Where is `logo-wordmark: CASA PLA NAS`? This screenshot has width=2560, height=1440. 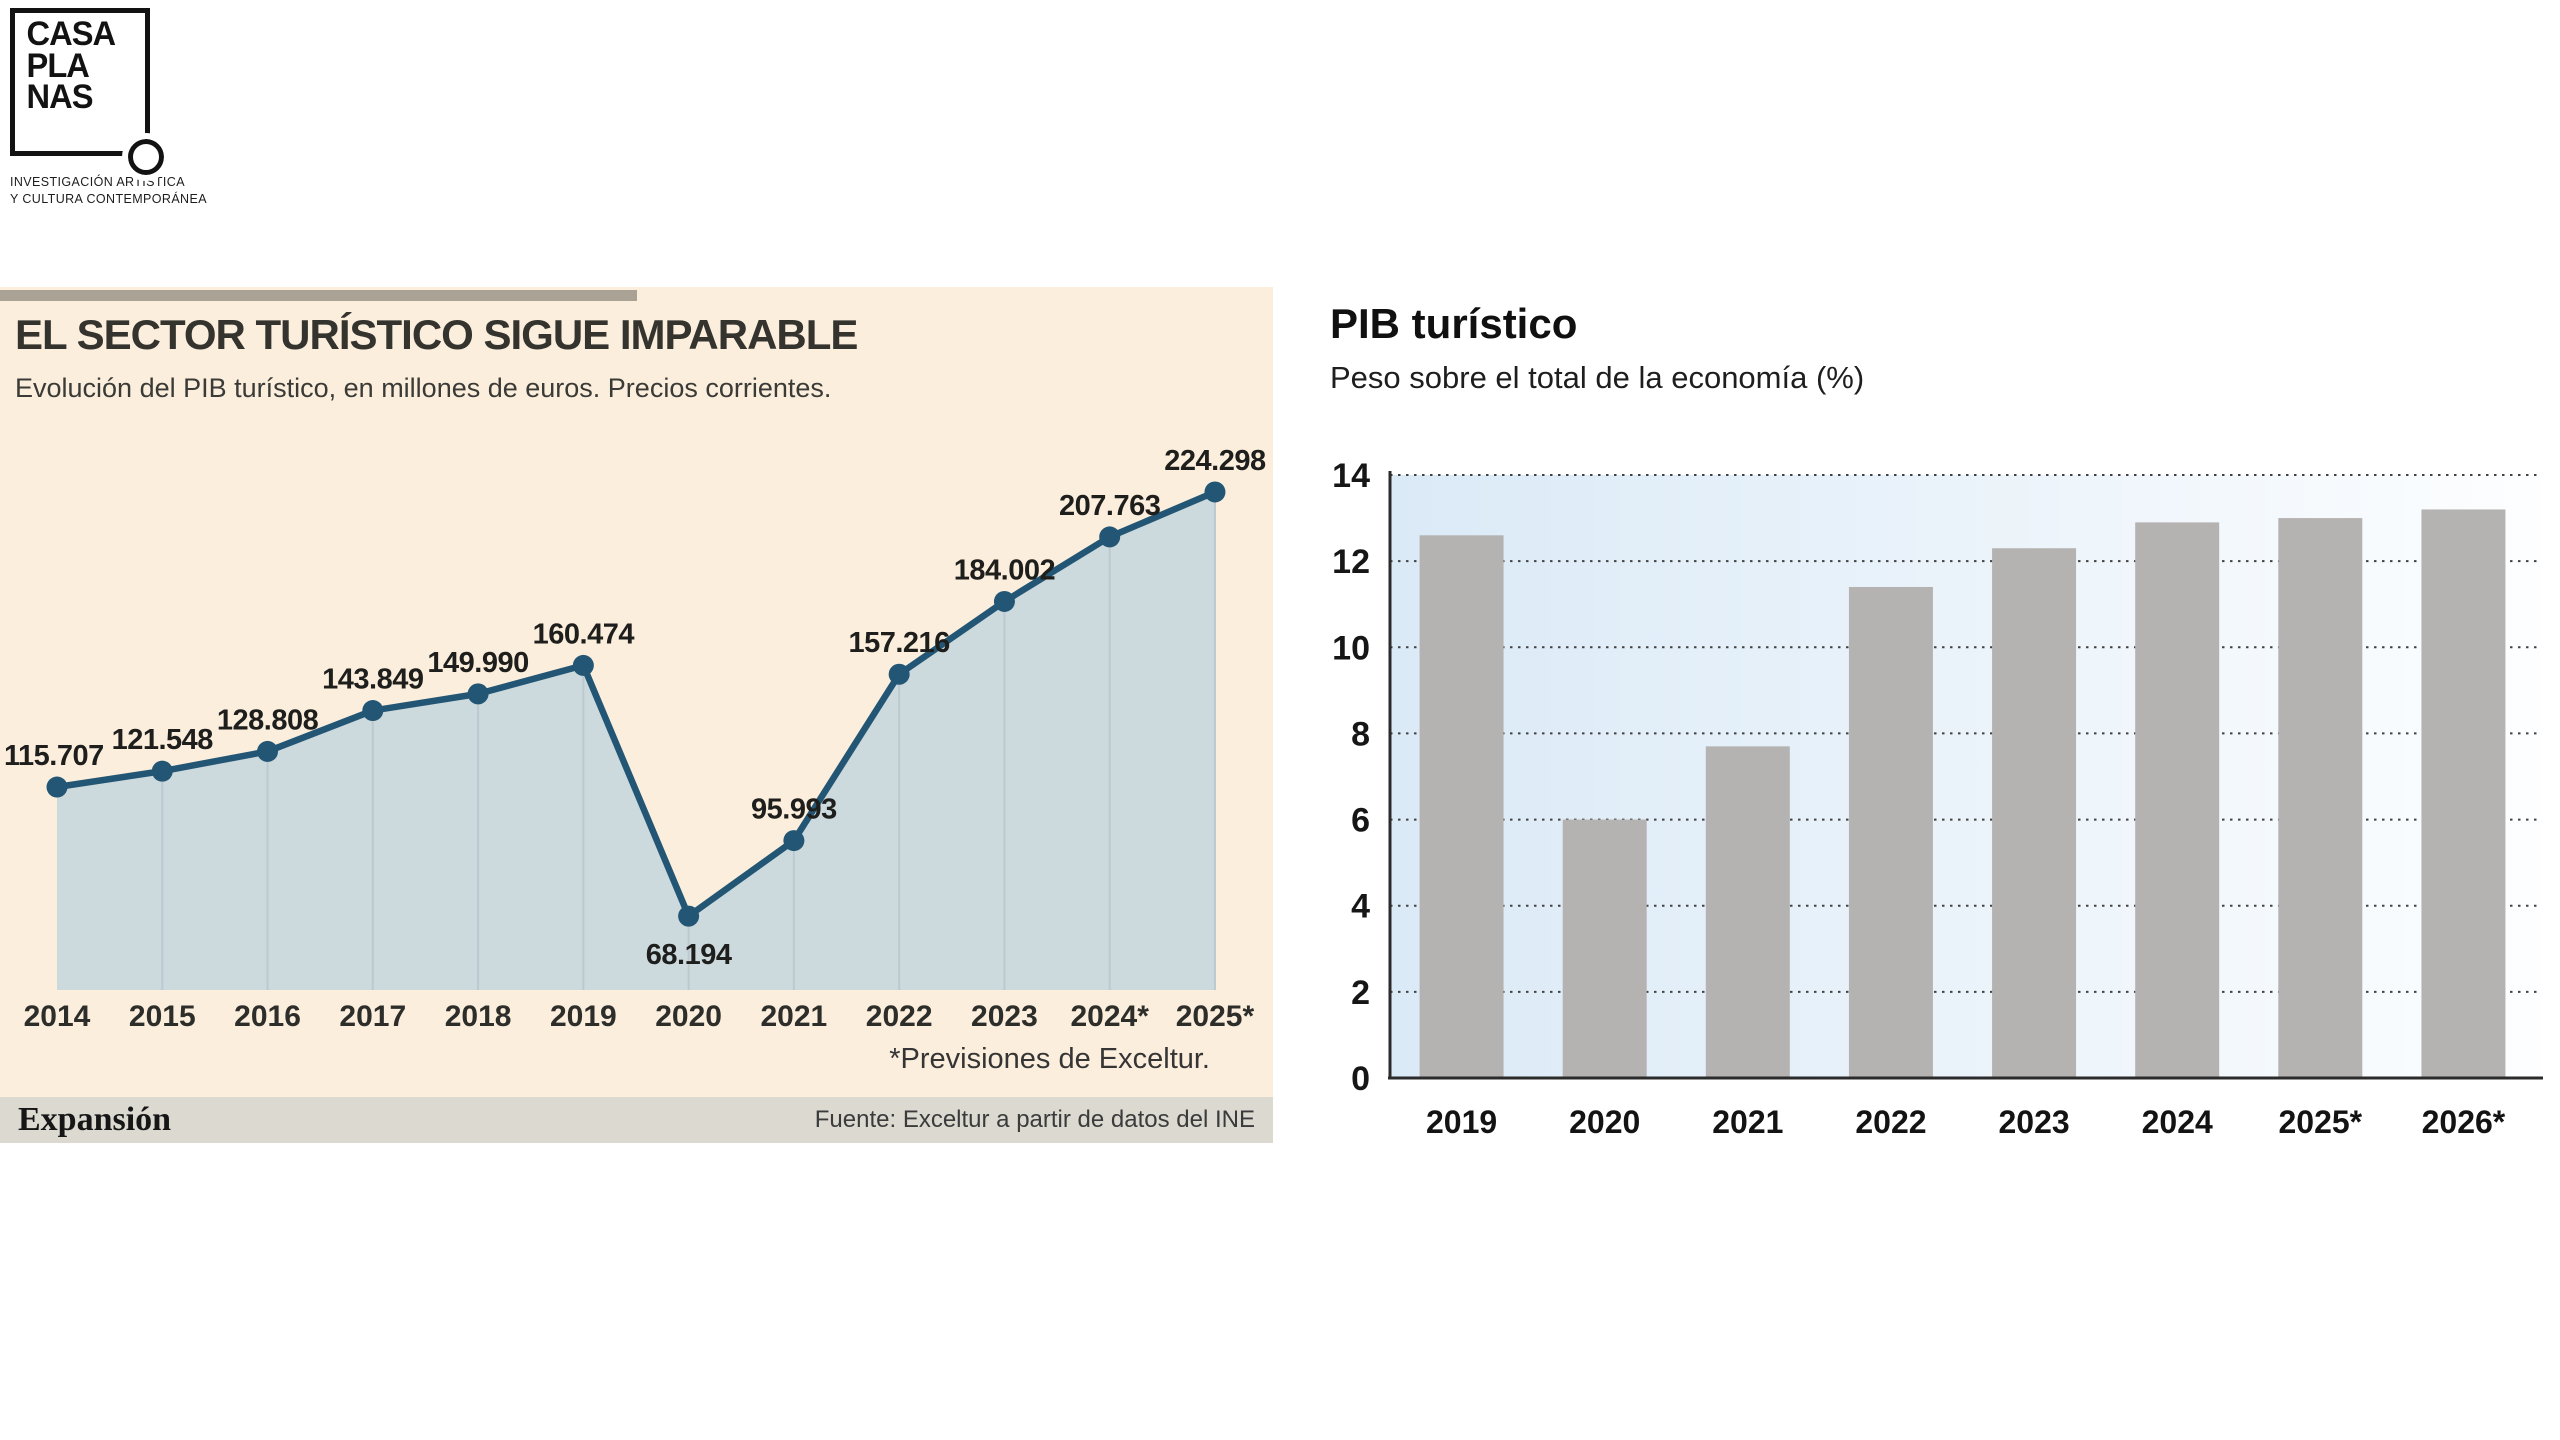
logo-wordmark: CASA PLA NAS is located at coordinates (77, 63).